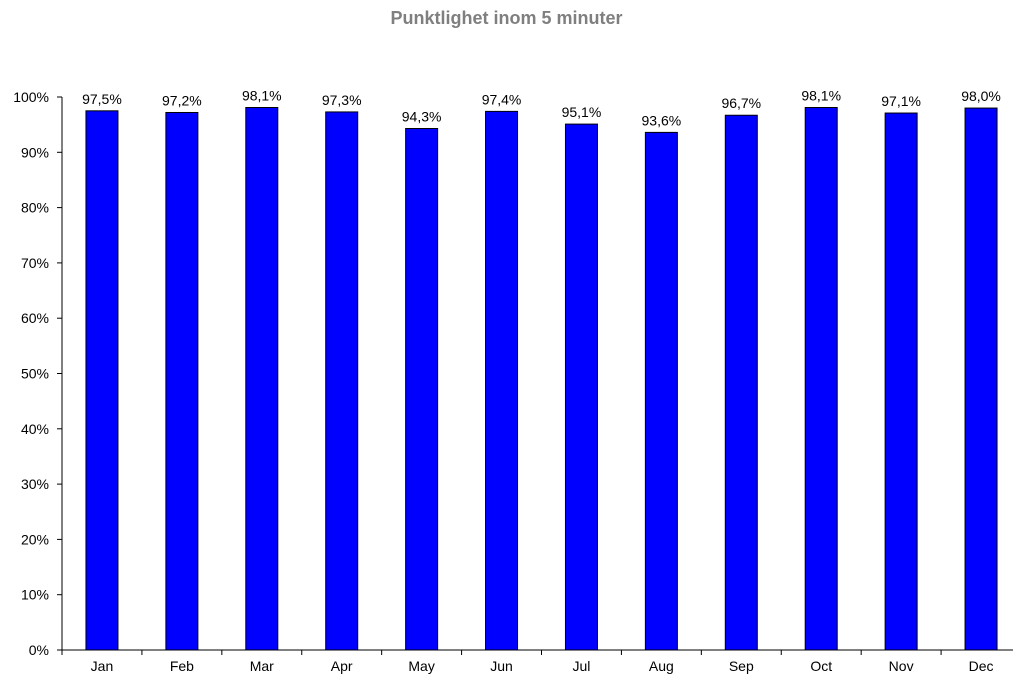 This screenshot has width=1013, height=677. Describe the element at coordinates (741, 103) in the screenshot. I see `data-label: 96,7%` at that location.